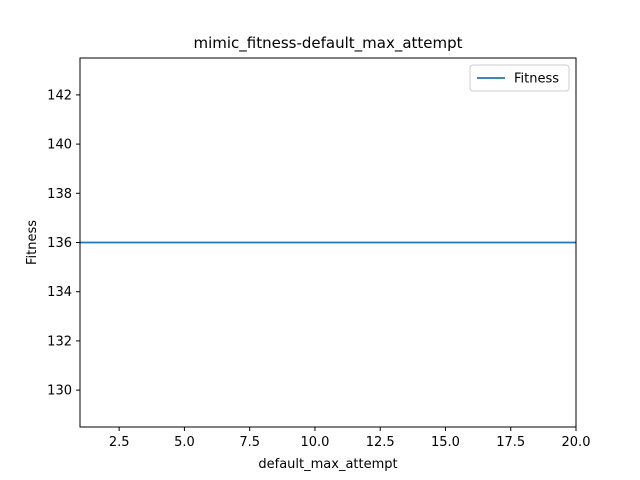  I want to click on y-tick-label: 140, so click(59, 145).